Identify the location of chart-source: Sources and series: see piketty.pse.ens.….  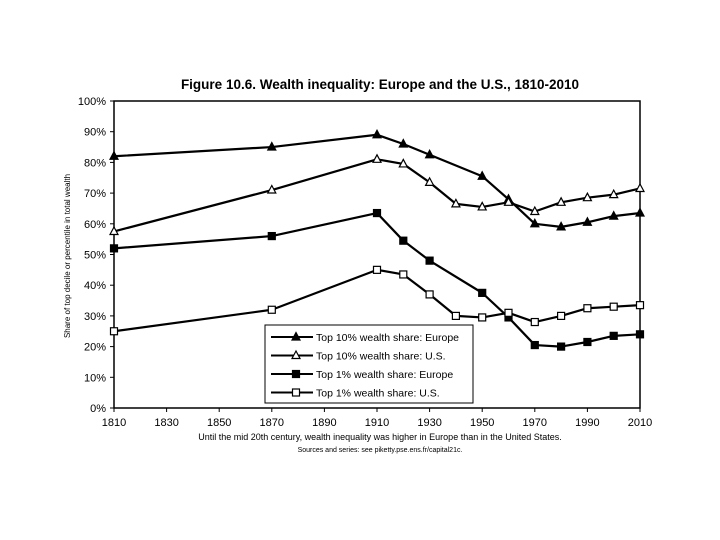
(380, 450).